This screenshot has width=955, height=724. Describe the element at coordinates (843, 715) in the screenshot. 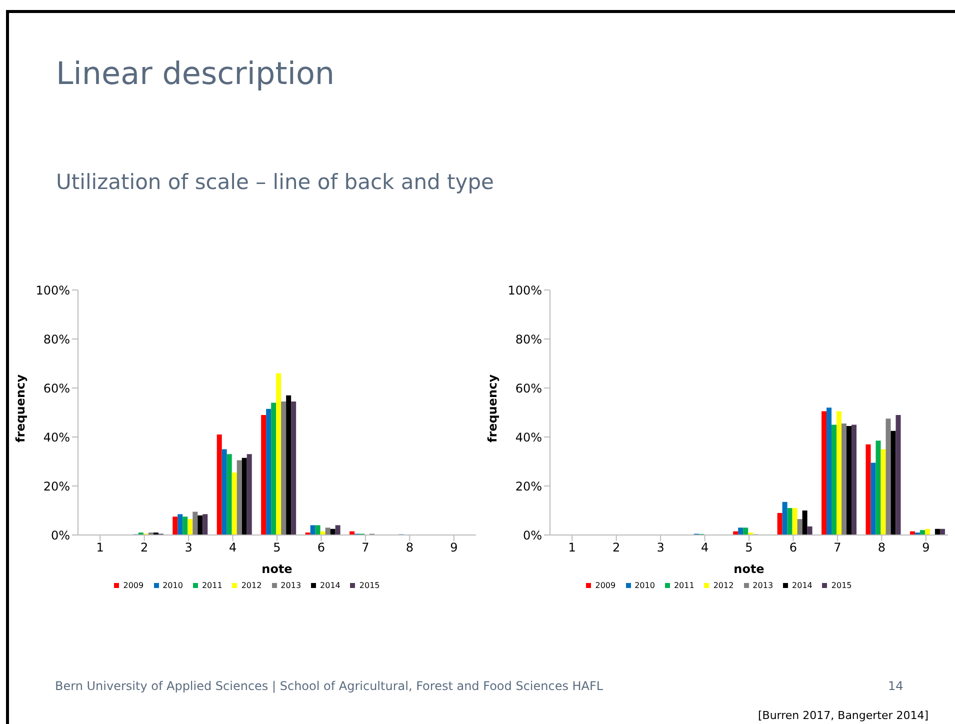

I see `text: [Burren 2017, Bangerter 2014]` at that location.